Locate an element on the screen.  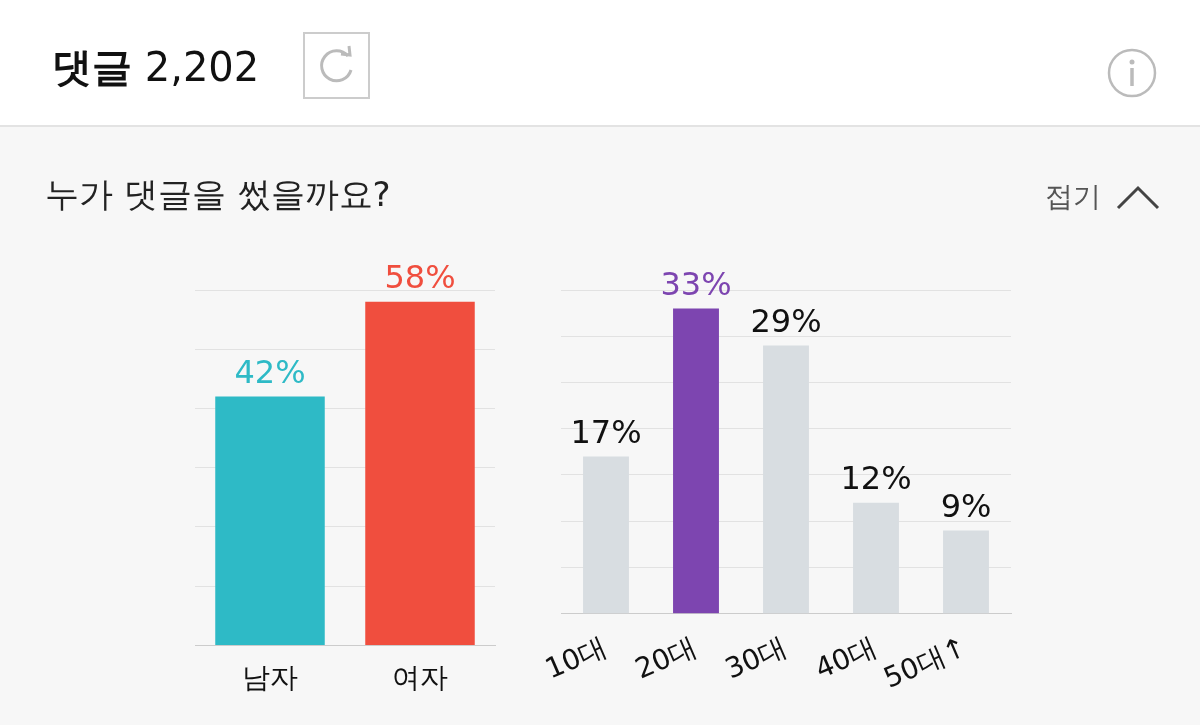
x-tick-label: 20대 is located at coordinates (666, 657).